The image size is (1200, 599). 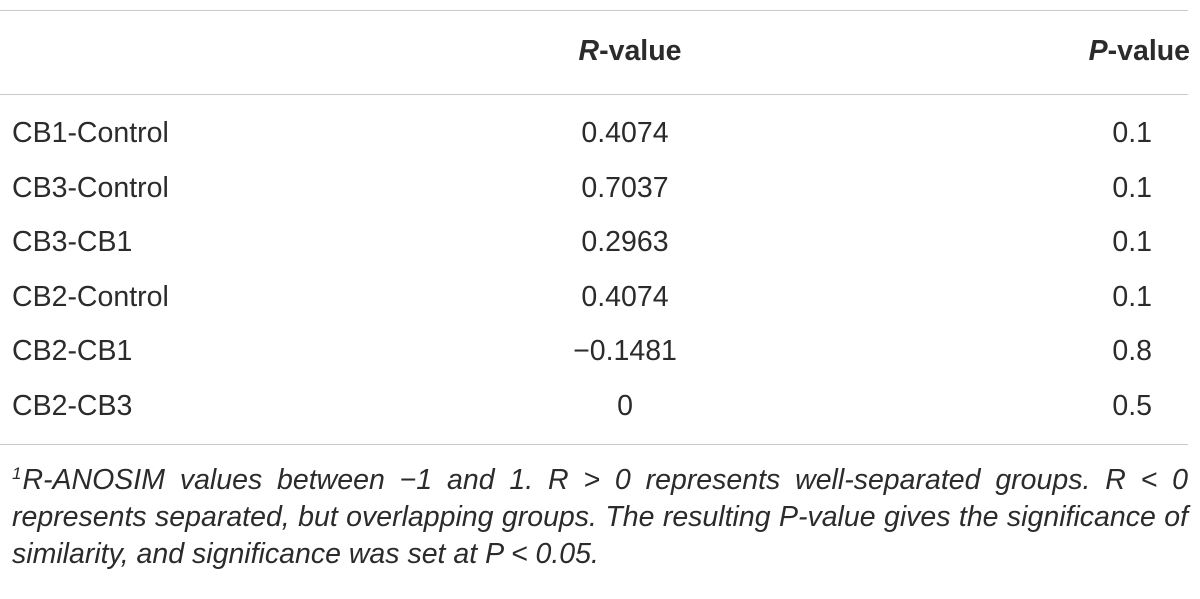 What do you see at coordinates (594, 10) in the screenshot?
I see `table-top-rule` at bounding box center [594, 10].